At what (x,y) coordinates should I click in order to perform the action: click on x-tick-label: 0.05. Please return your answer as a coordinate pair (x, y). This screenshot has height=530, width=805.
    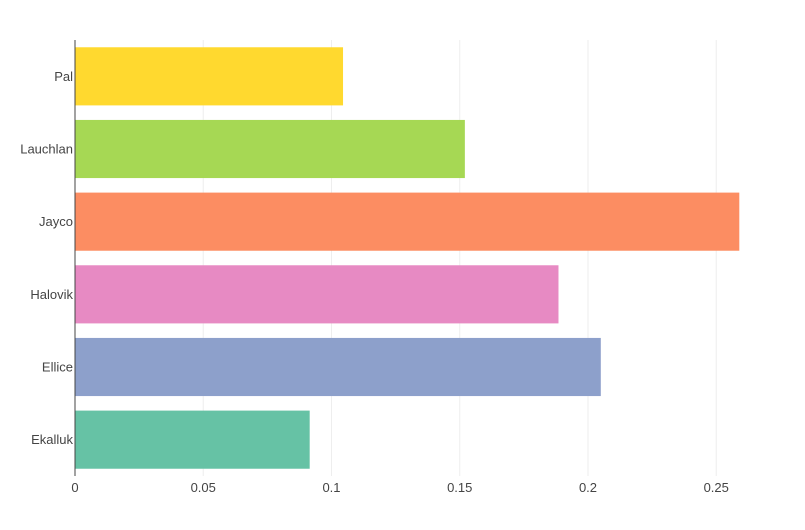
    Looking at the image, I should click on (203, 487).